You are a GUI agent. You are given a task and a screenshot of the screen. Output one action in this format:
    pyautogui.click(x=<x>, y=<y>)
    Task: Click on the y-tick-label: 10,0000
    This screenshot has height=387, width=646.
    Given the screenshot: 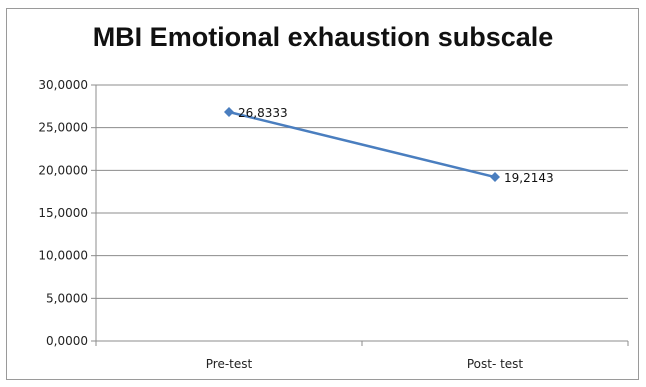 What is the action you would take?
    pyautogui.click(x=63, y=256)
    